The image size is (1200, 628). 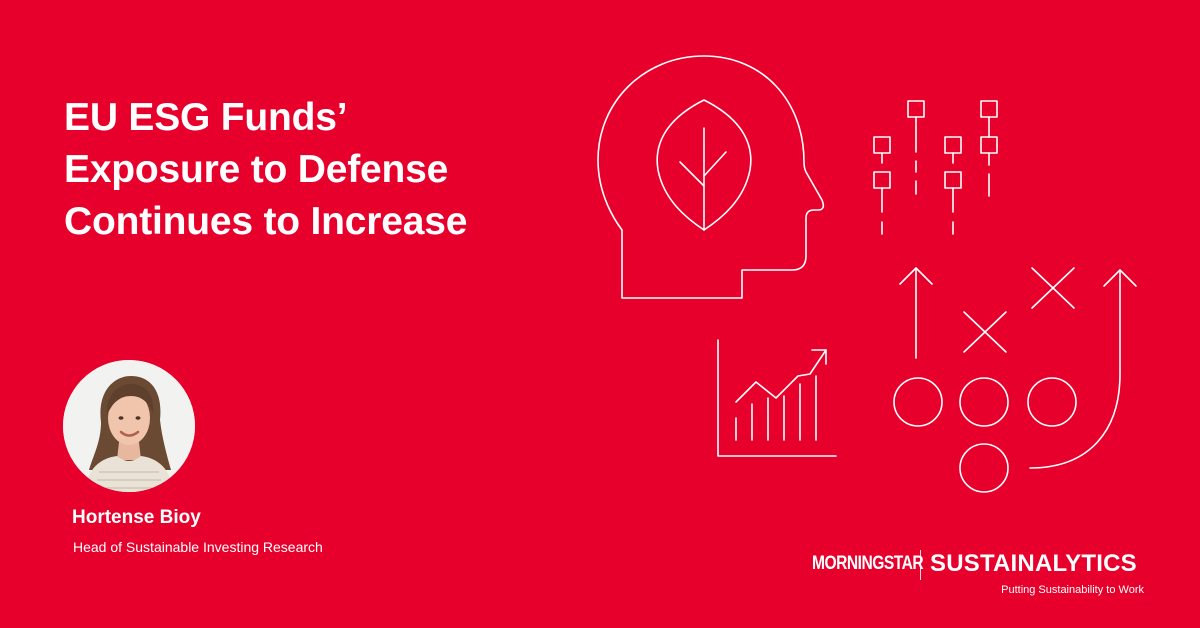 What do you see at coordinates (198, 547) in the screenshot?
I see `author-title: Head of Sustainable Investing Research` at bounding box center [198, 547].